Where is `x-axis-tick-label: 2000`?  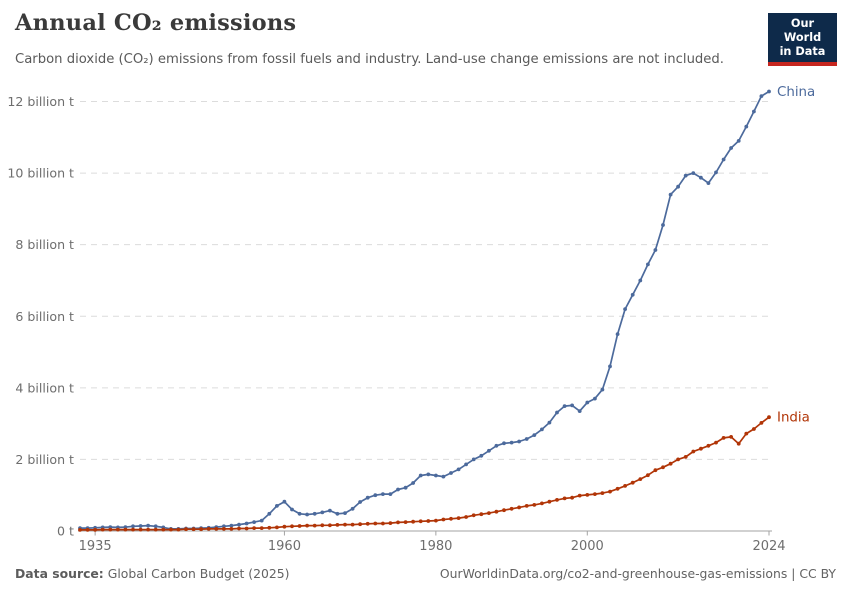 x-axis-tick-label: 2000 is located at coordinates (587, 546).